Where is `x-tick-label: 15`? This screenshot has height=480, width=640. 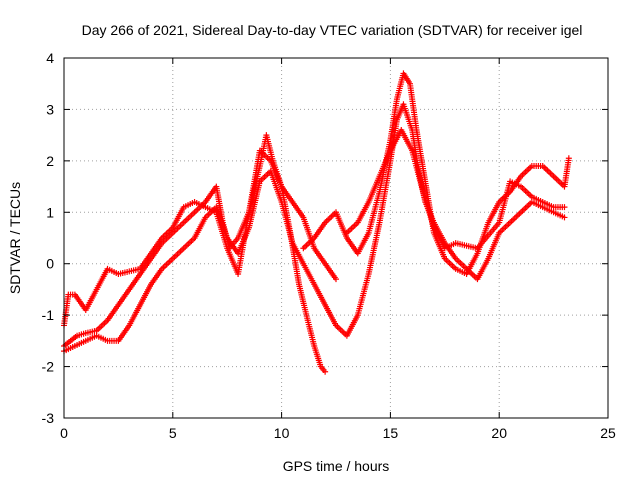 x-tick-label: 15 is located at coordinates (391, 433).